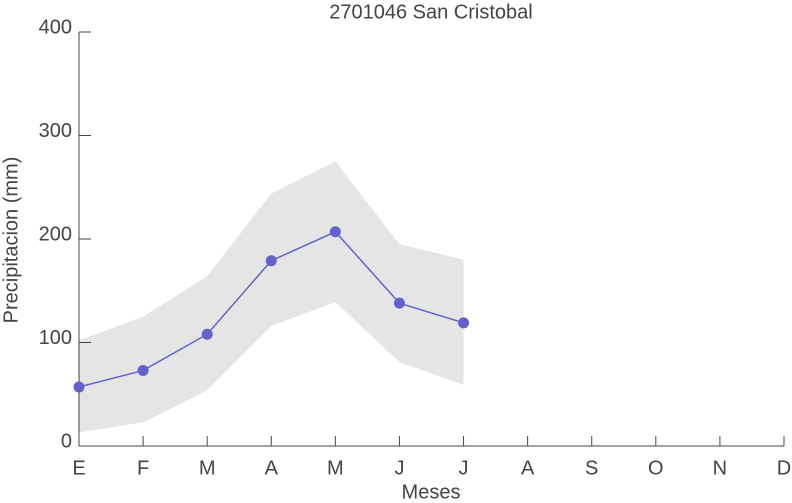 This screenshot has height=503, width=792. Describe the element at coordinates (784, 468) in the screenshot. I see `x-tick-label: D` at that location.